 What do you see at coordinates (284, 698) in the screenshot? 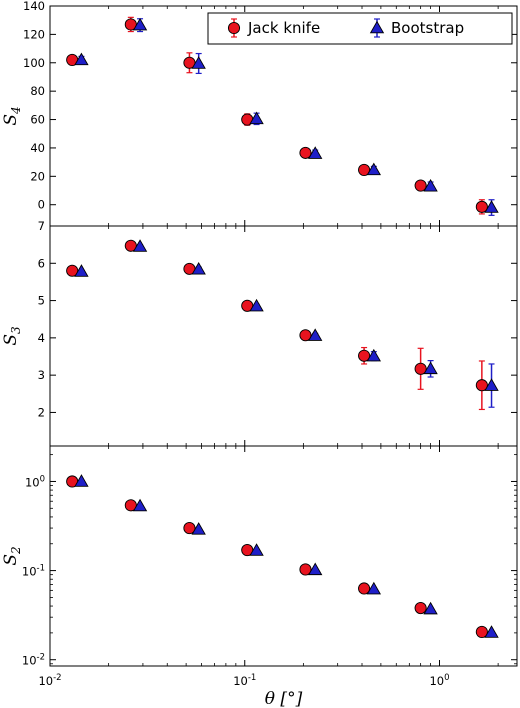
I see `x-axis-label: θ [°]` at bounding box center [284, 698].